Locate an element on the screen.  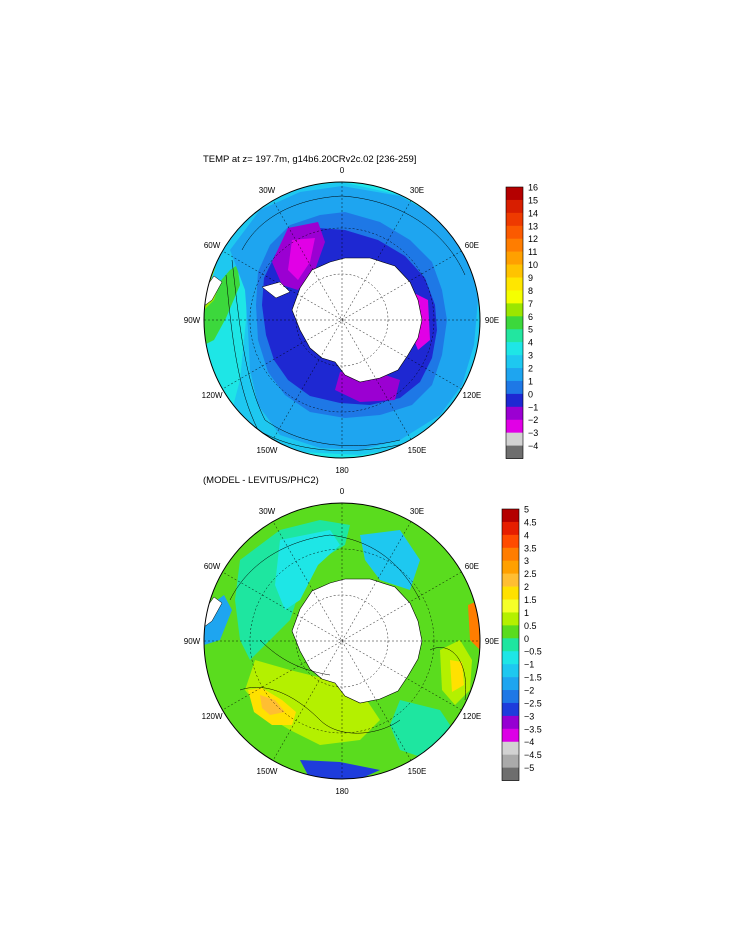
colorbar-label: 0.5 is located at coordinates (530, 626).